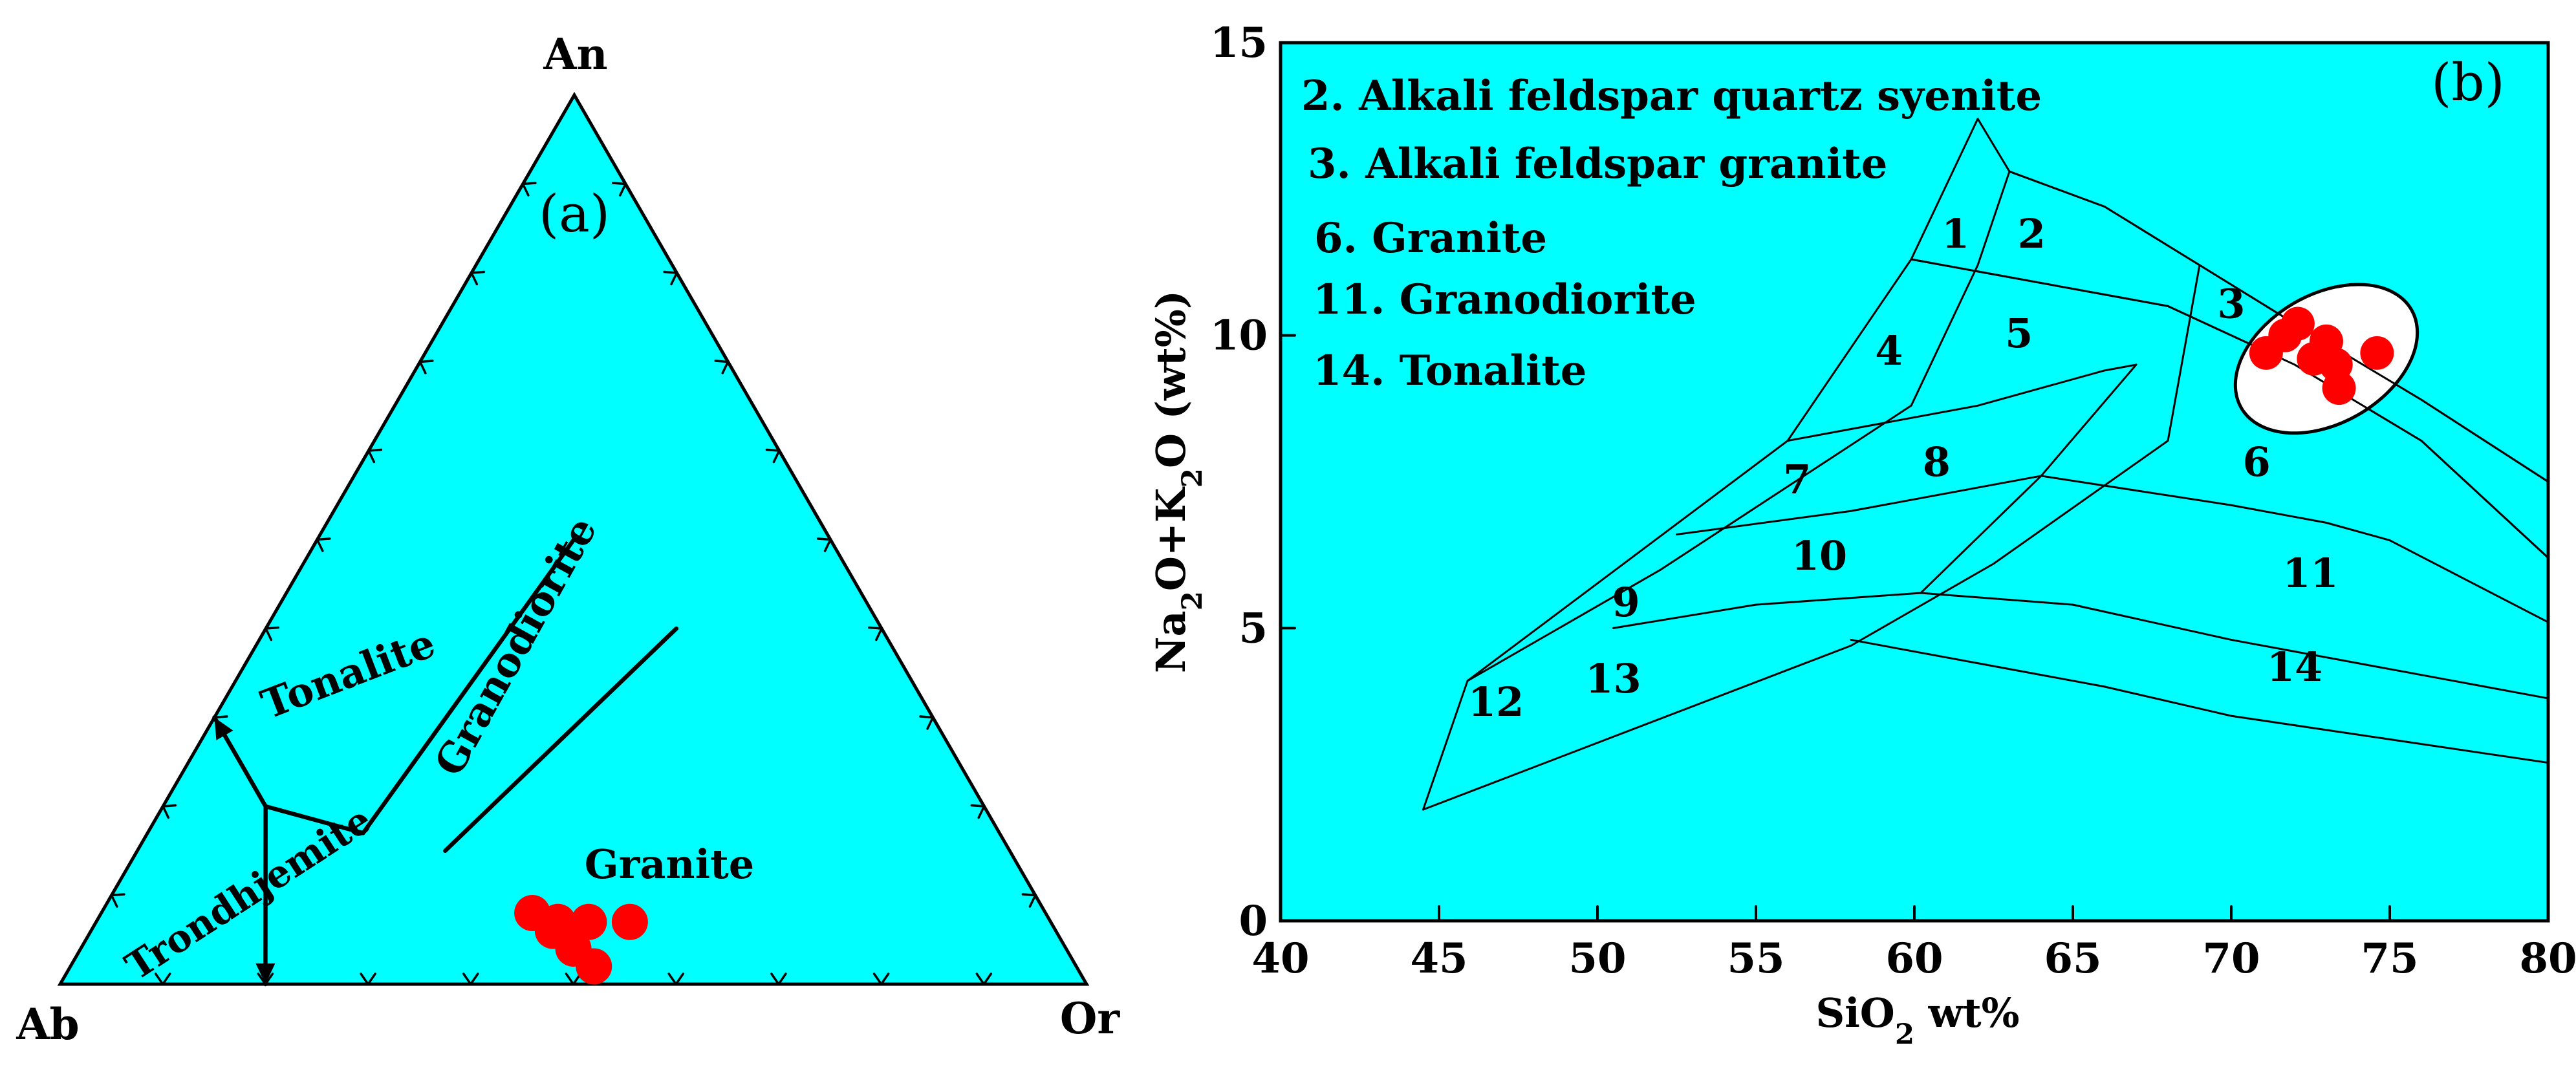 This screenshot has height=1065, width=2576. What do you see at coordinates (2019, 333) in the screenshot?
I see `field-number-label: 5` at bounding box center [2019, 333].